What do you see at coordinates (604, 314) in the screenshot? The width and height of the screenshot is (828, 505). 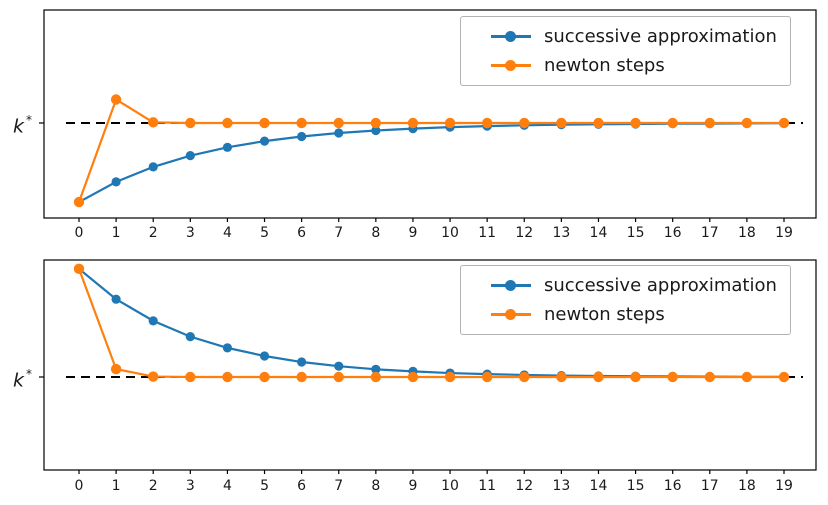 I see `legend-label: newton steps` at bounding box center [604, 314].